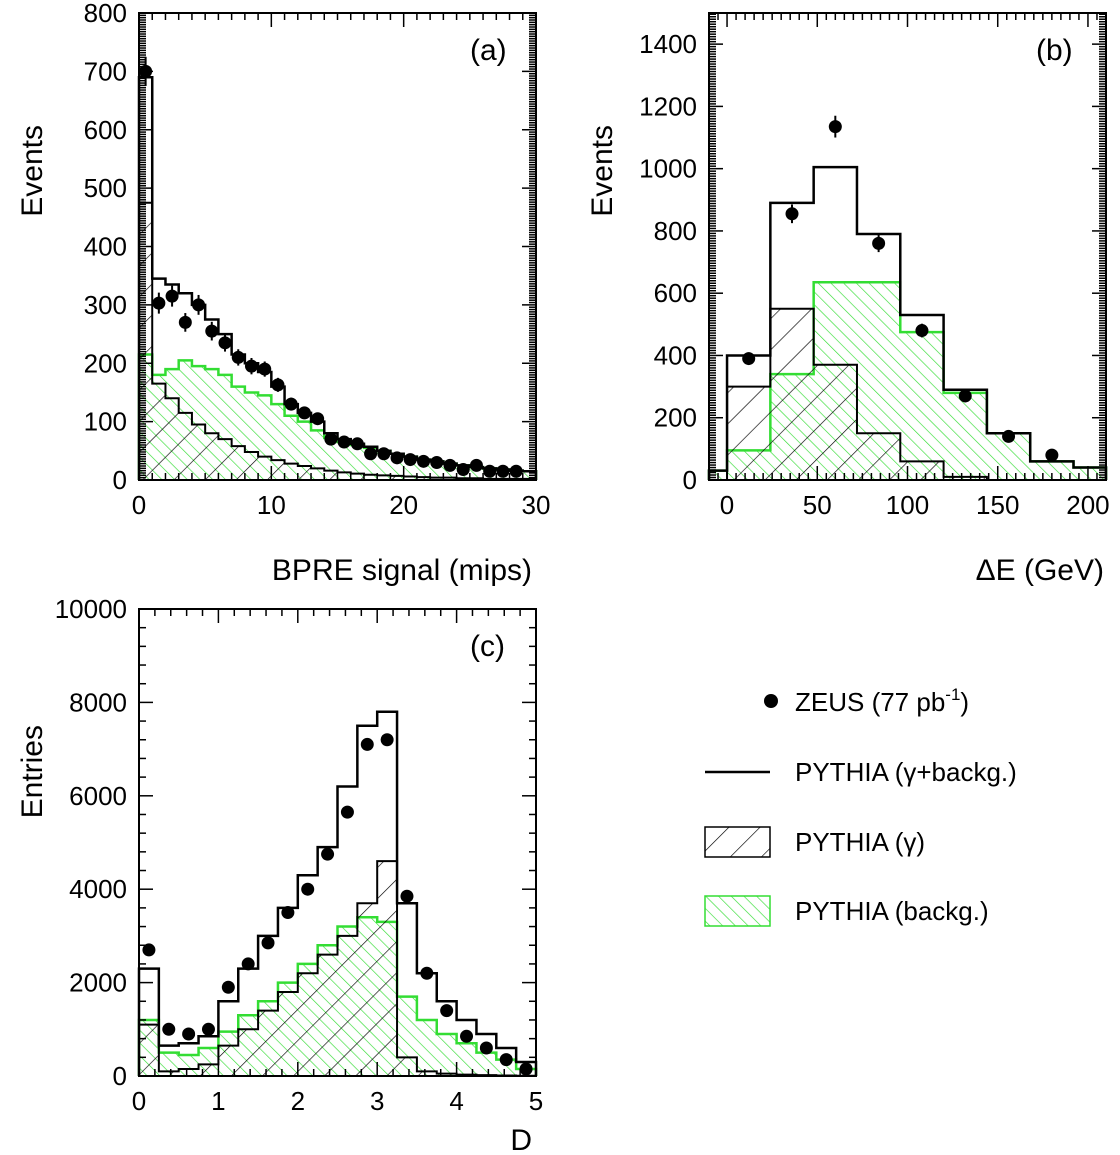 This screenshot has height=1155, width=1120. What do you see at coordinates (906, 772) in the screenshot?
I see `legend-total-label: PYTHIA (γ+backg.)` at bounding box center [906, 772].